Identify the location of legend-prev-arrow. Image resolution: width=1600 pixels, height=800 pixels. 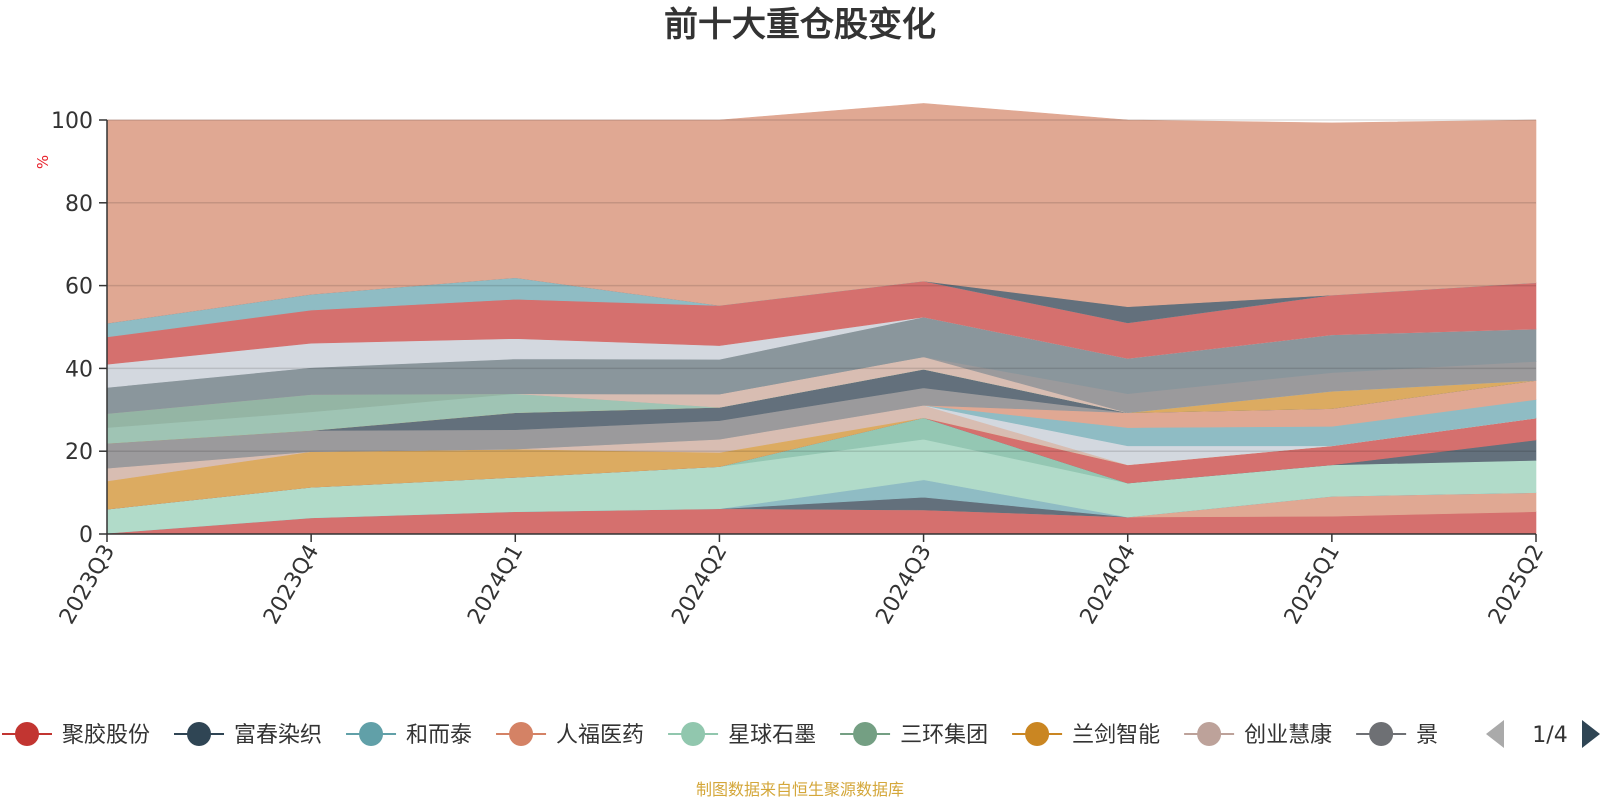
(1495, 734).